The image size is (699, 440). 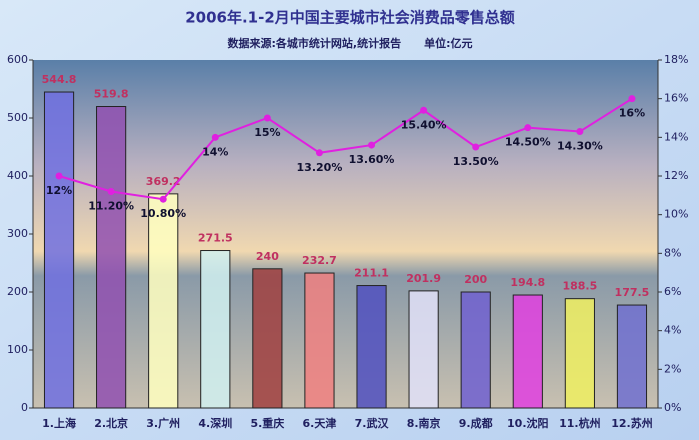 I want to click on bar-value-label: 201.9, so click(x=423, y=278).